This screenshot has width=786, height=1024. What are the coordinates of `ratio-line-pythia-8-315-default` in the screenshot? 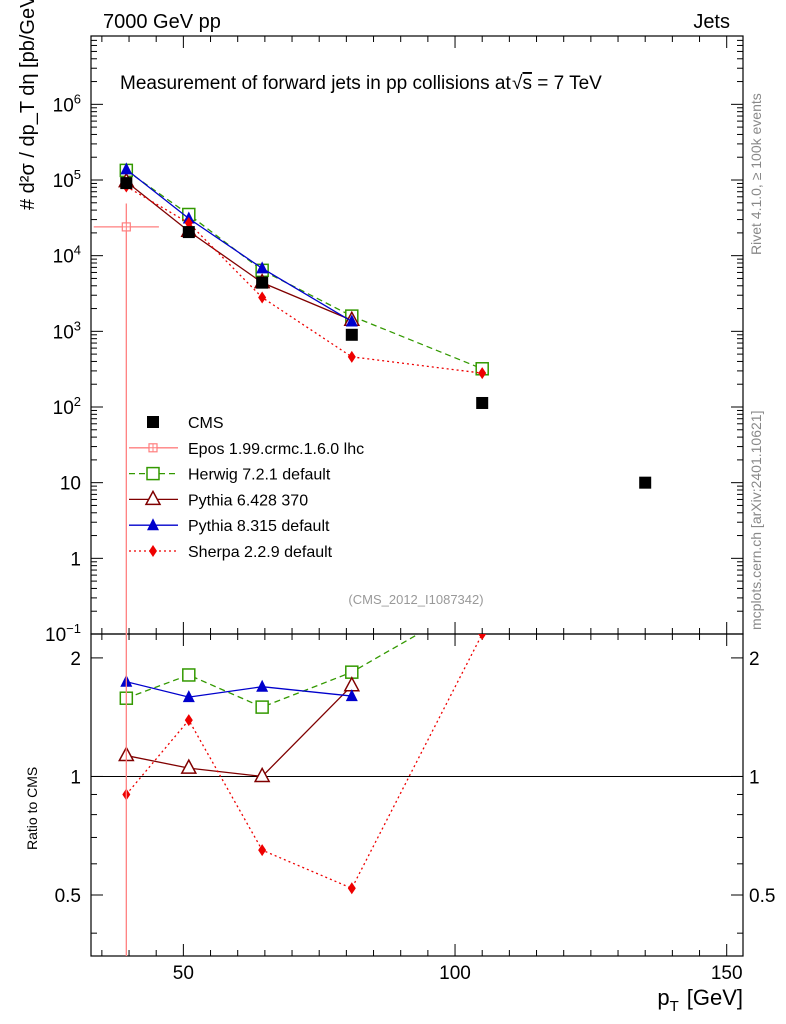 It's located at (239, 689).